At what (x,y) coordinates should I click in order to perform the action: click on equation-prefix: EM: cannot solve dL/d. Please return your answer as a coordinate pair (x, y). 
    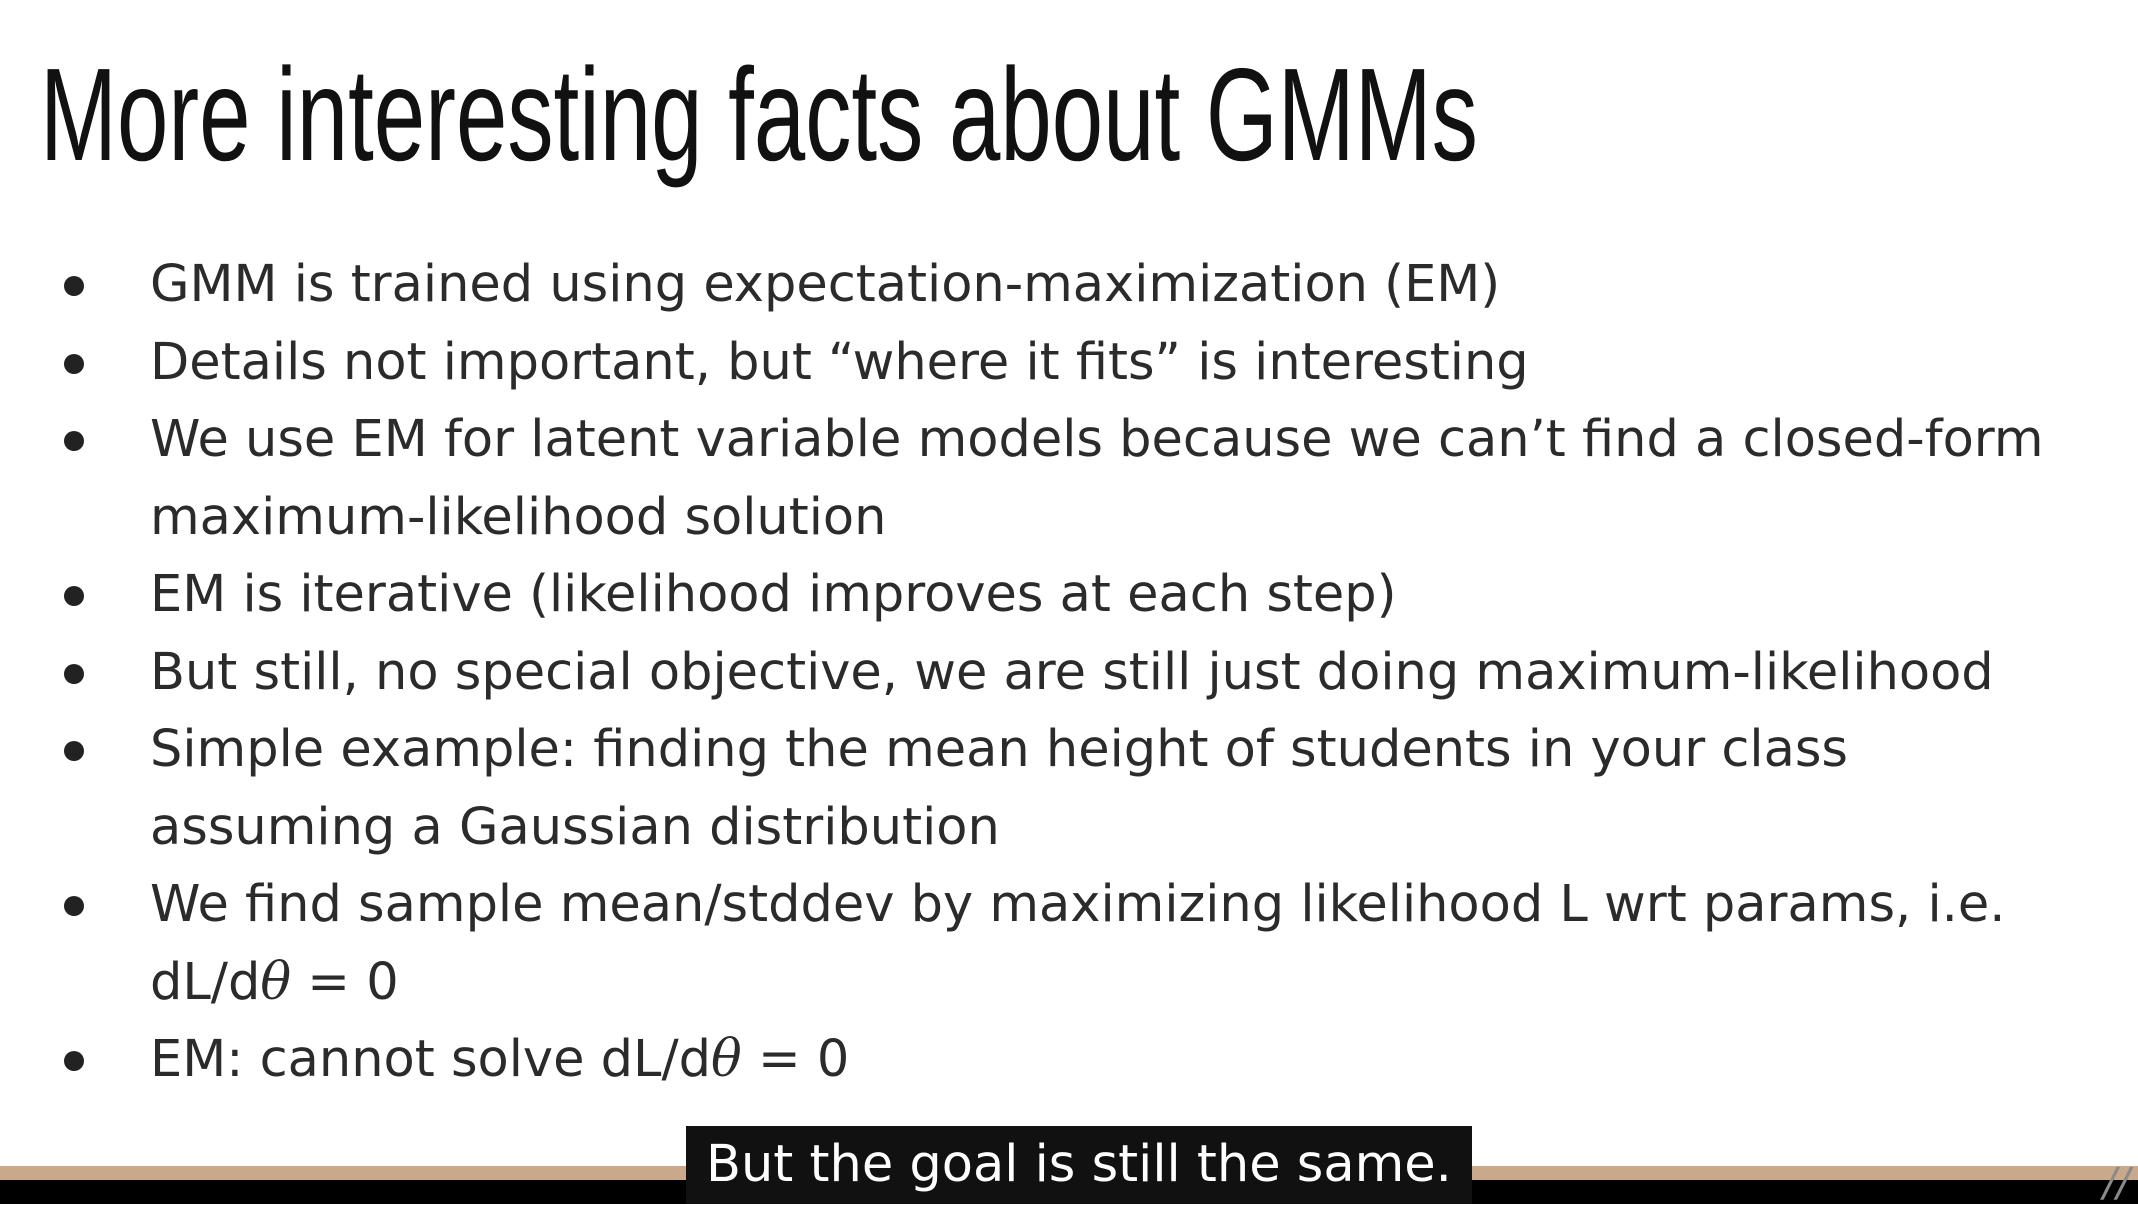
    Looking at the image, I should click on (431, 1059).